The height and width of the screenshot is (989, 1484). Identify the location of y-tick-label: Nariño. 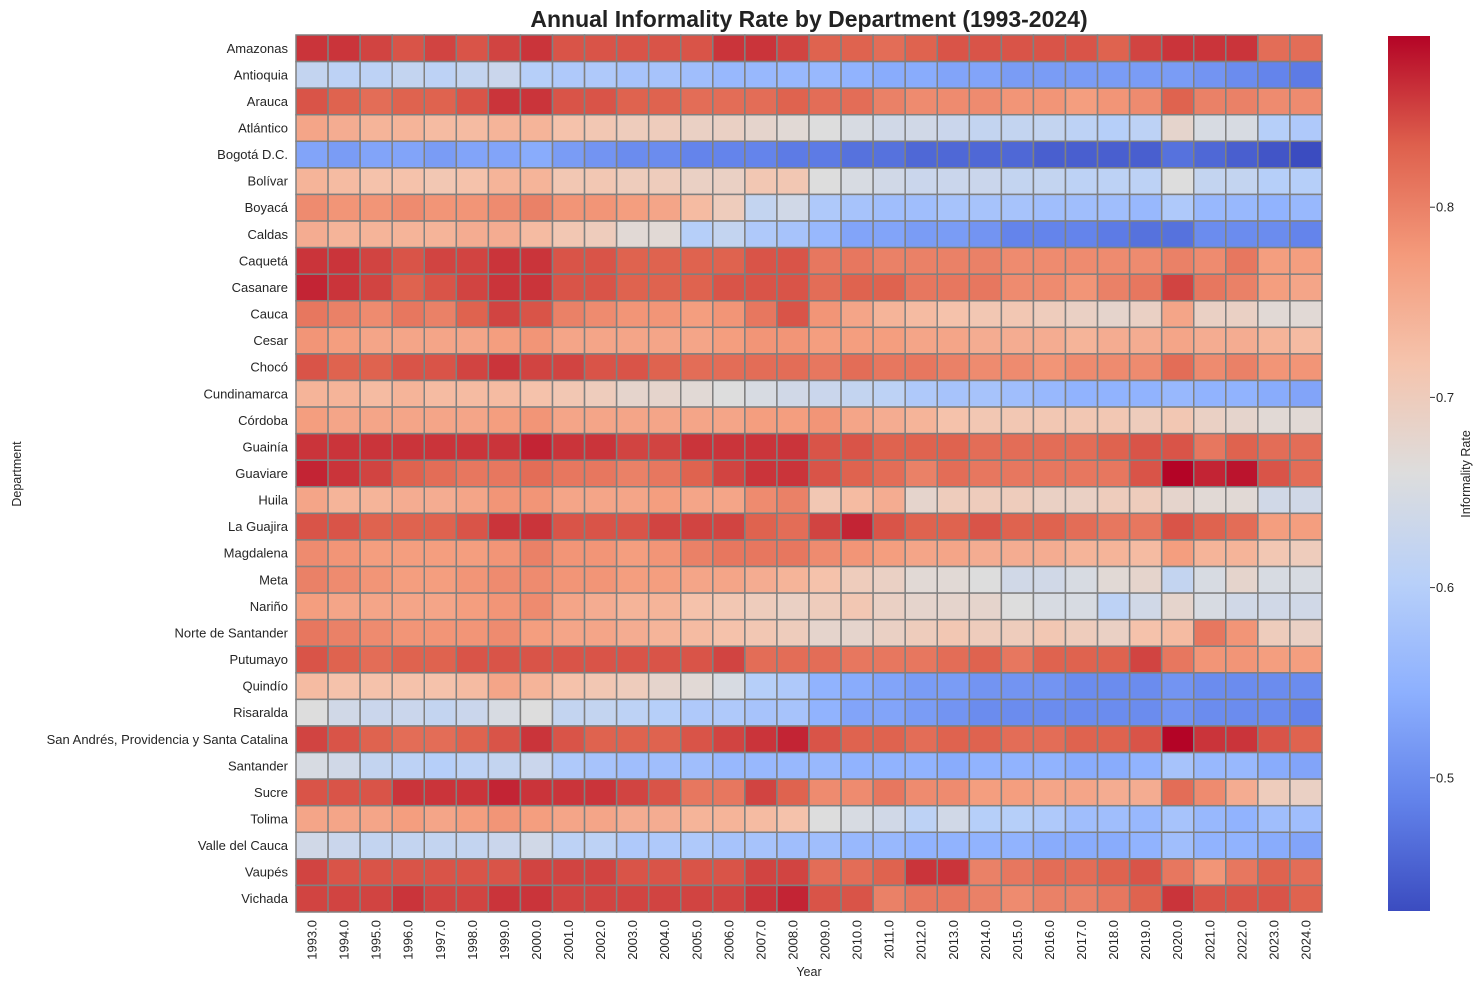
(269, 606).